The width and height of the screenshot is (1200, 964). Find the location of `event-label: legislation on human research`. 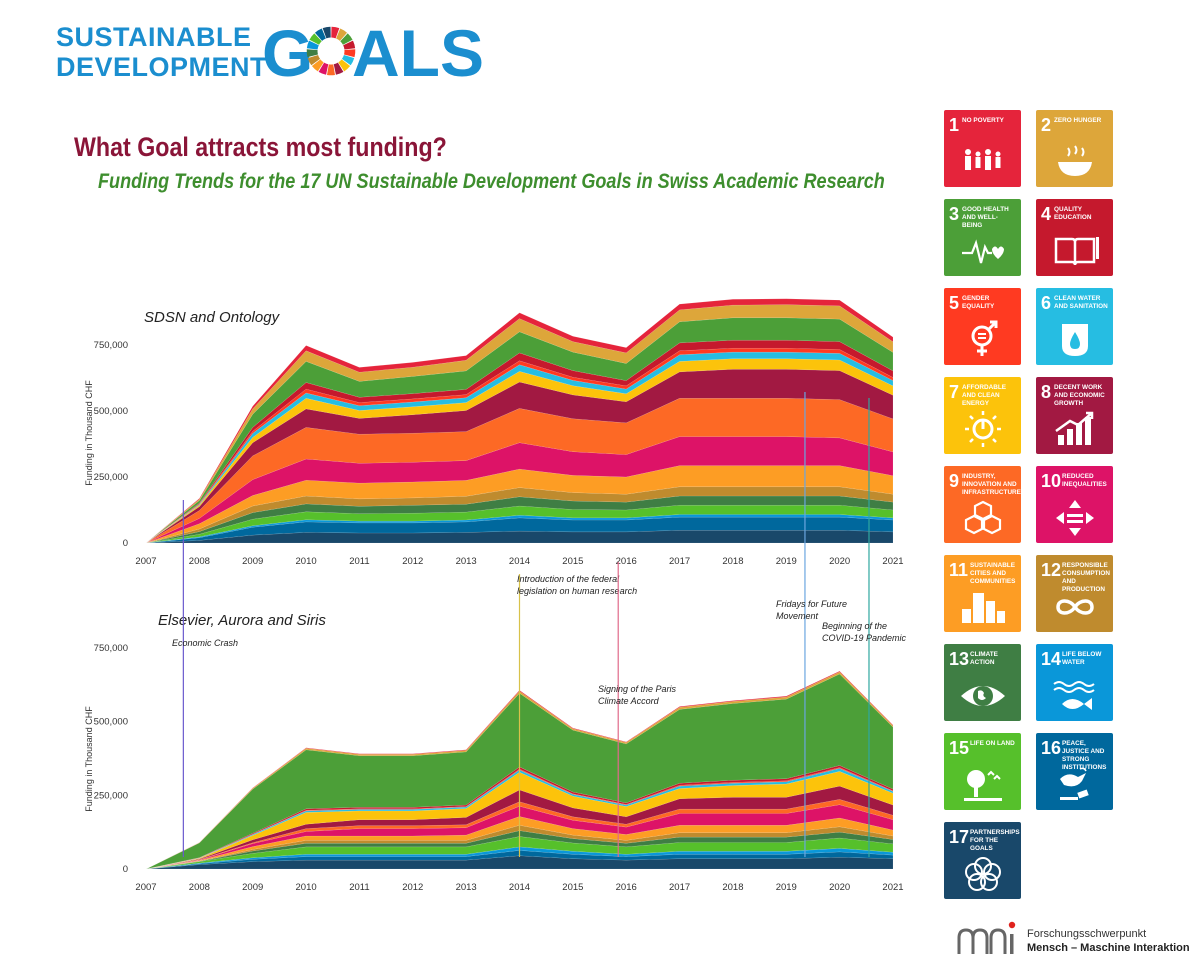

event-label: legislation on human research is located at coordinates (577, 591).